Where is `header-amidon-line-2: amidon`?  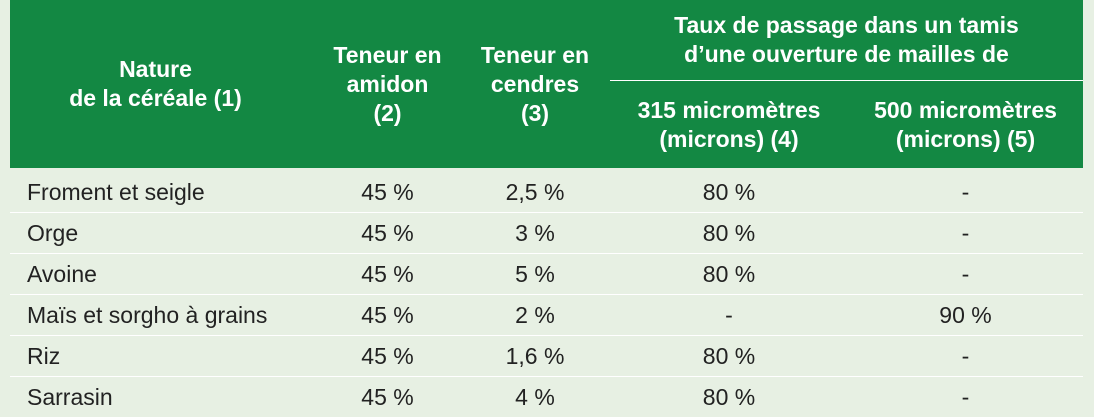 header-amidon-line-2: amidon is located at coordinates (387, 83).